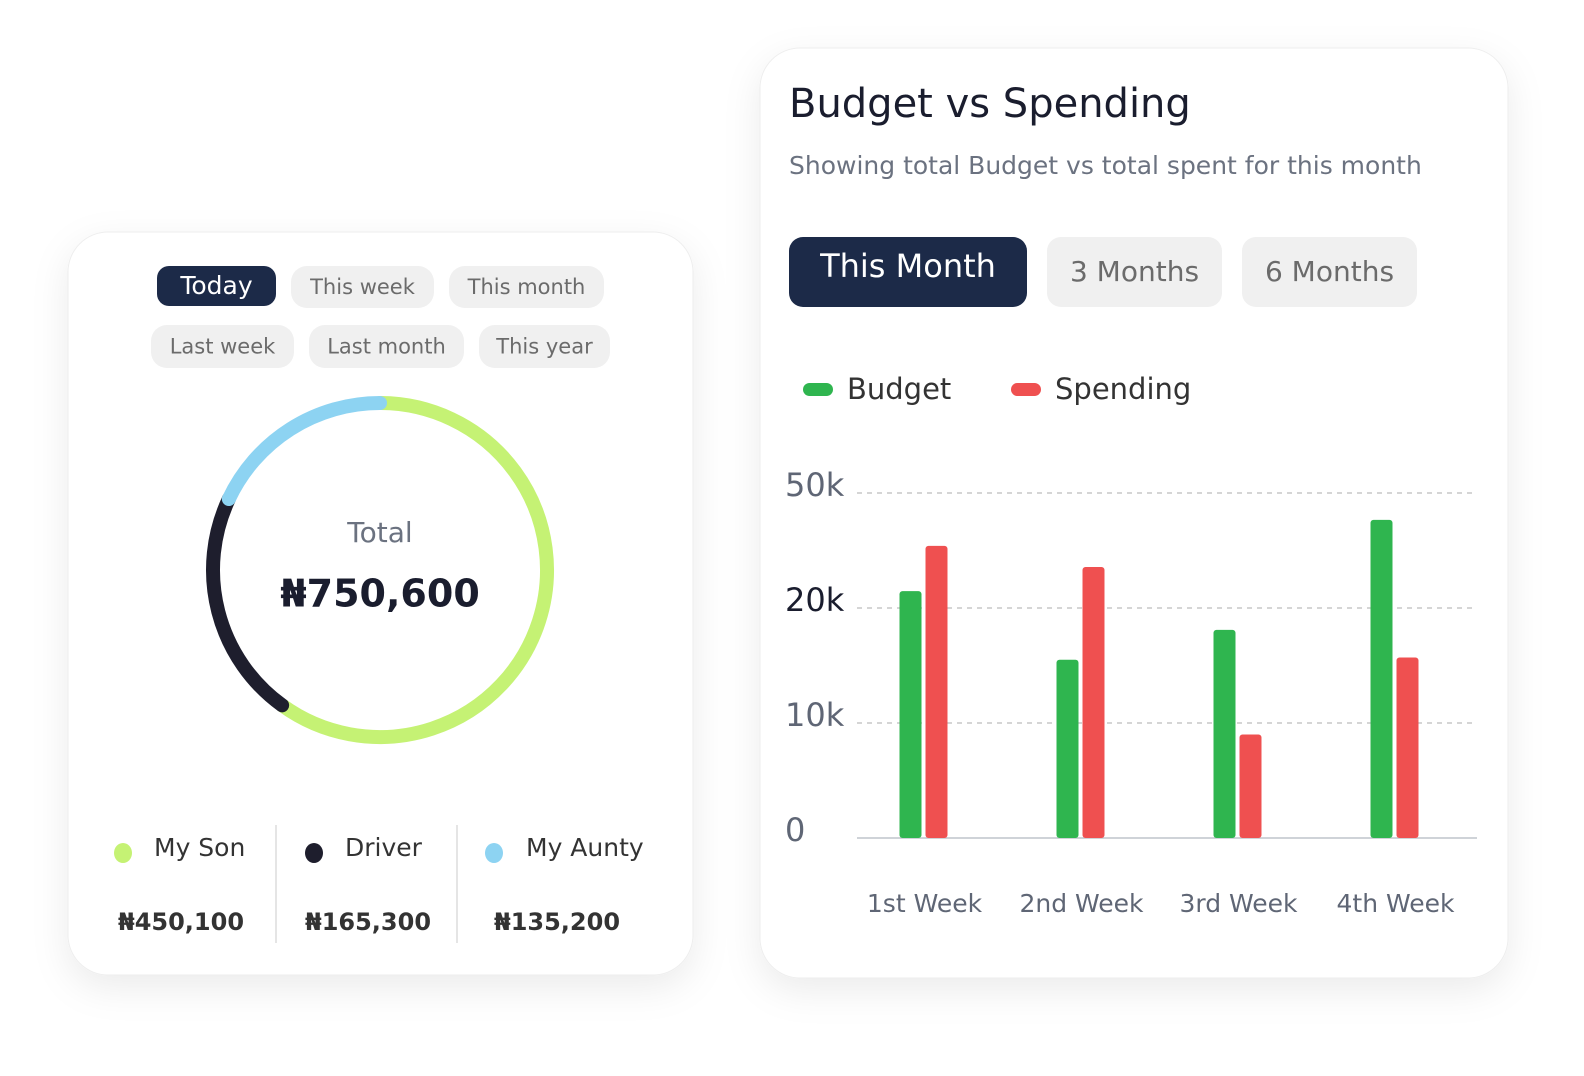 The width and height of the screenshot is (1584, 1076). Describe the element at coordinates (815, 600) in the screenshot. I see `y-tick-label: 20k` at that location.